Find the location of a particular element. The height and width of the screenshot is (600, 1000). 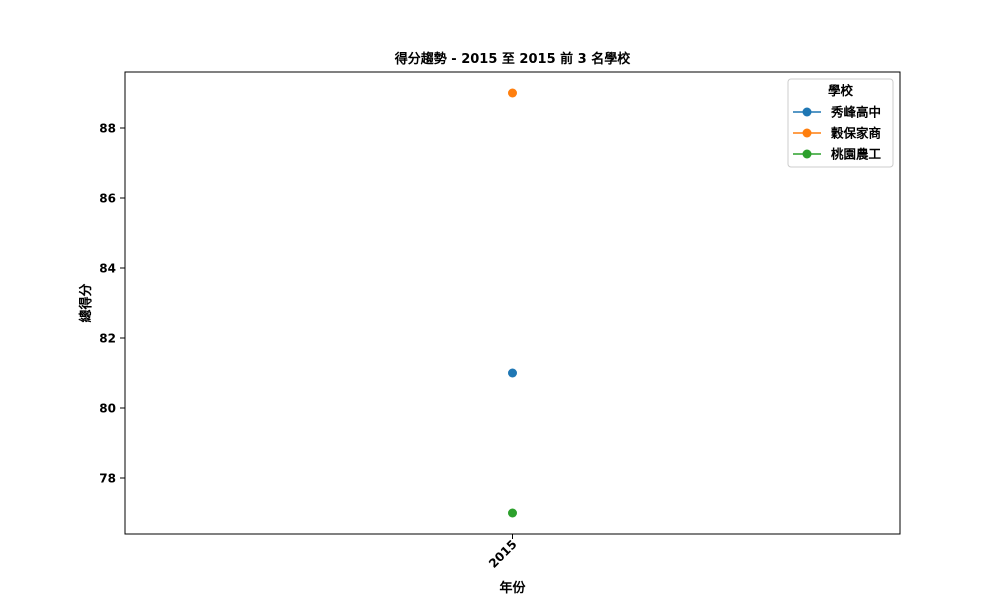

x-axis-label: 年份 is located at coordinates (512, 588).